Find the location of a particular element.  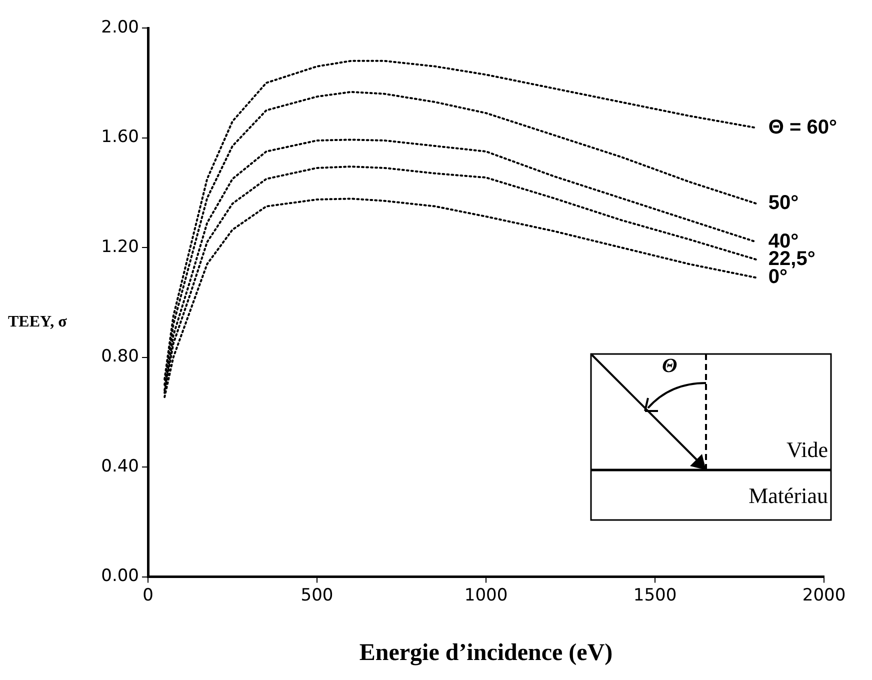

y-tick-label: 0.80 is located at coordinates (120, 356).